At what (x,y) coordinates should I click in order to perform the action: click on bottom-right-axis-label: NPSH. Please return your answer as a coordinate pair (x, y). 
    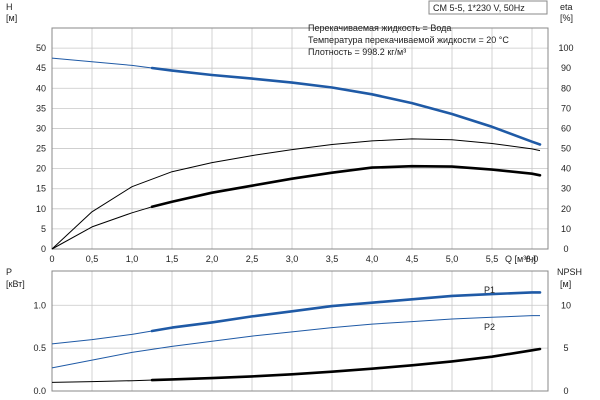
    Looking at the image, I should click on (569, 272).